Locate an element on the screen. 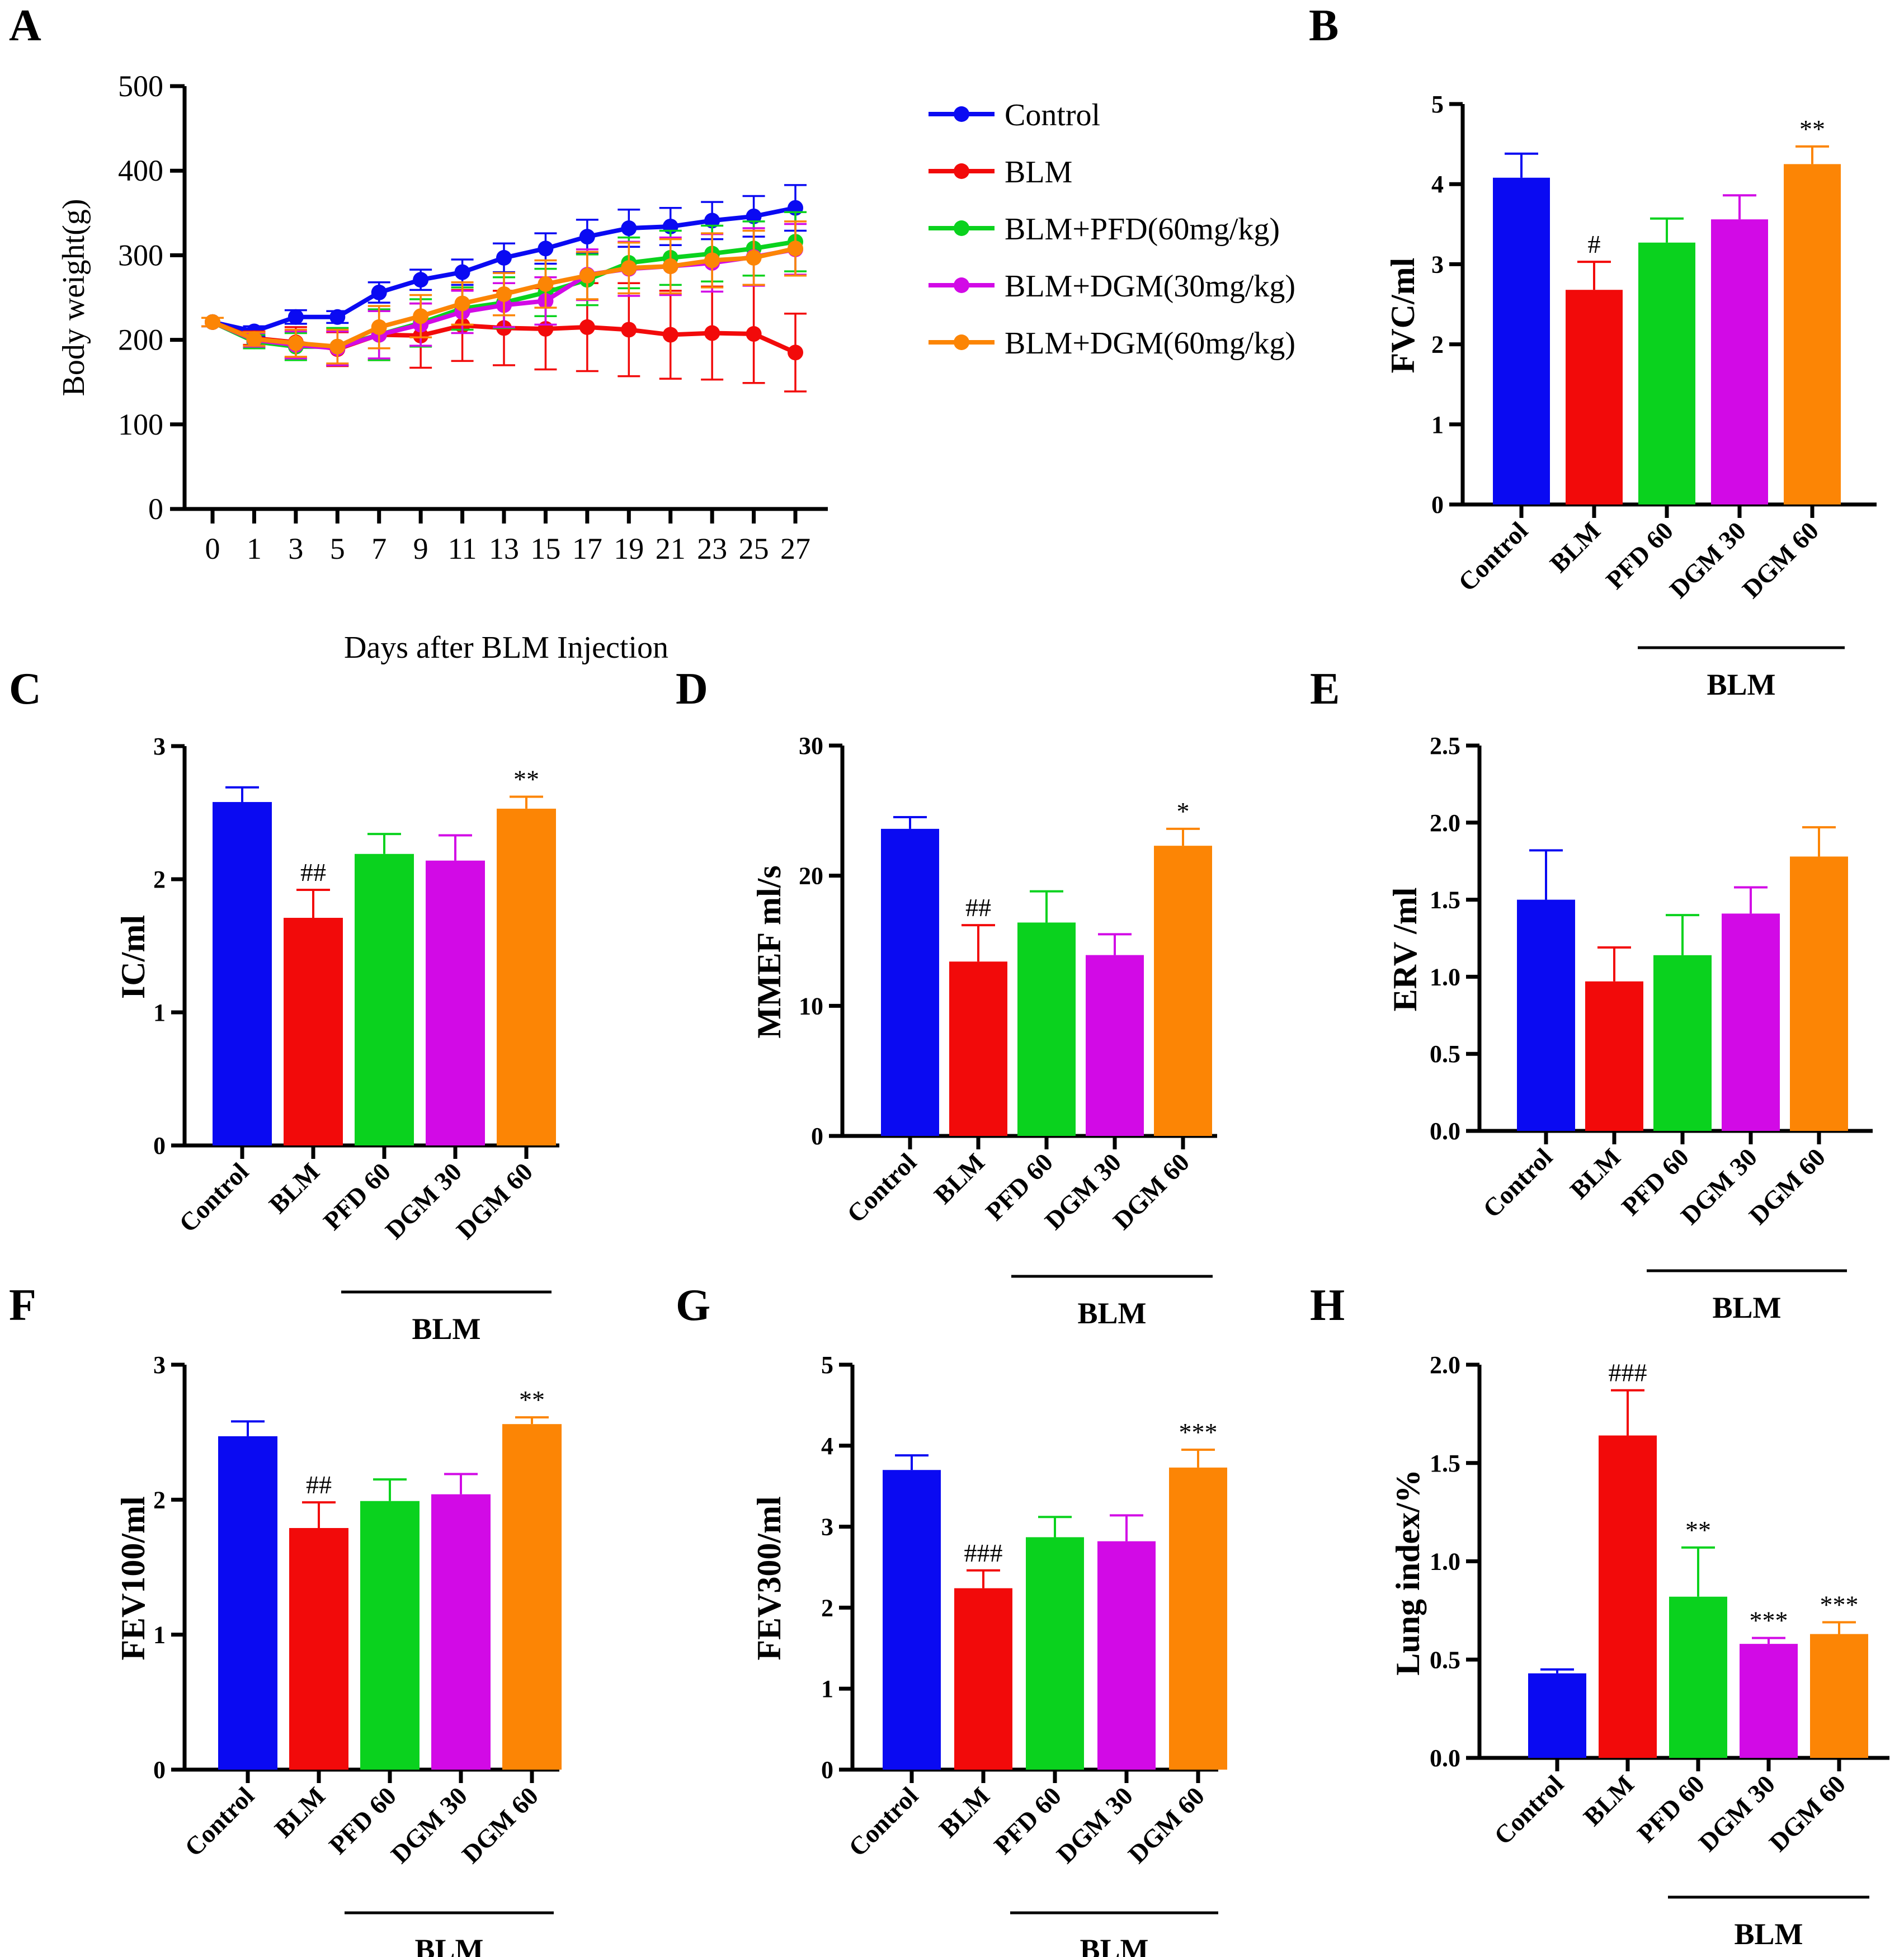  legend-label: BLM+PFD(60mg/kg) is located at coordinates (1142, 229).